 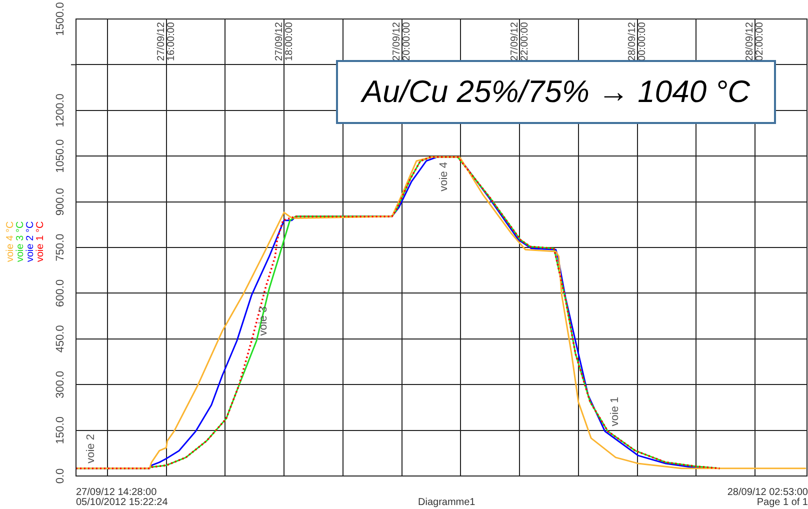 What do you see at coordinates (60, 111) in the screenshot?
I see `y-tick-label: 1200.0` at bounding box center [60, 111].